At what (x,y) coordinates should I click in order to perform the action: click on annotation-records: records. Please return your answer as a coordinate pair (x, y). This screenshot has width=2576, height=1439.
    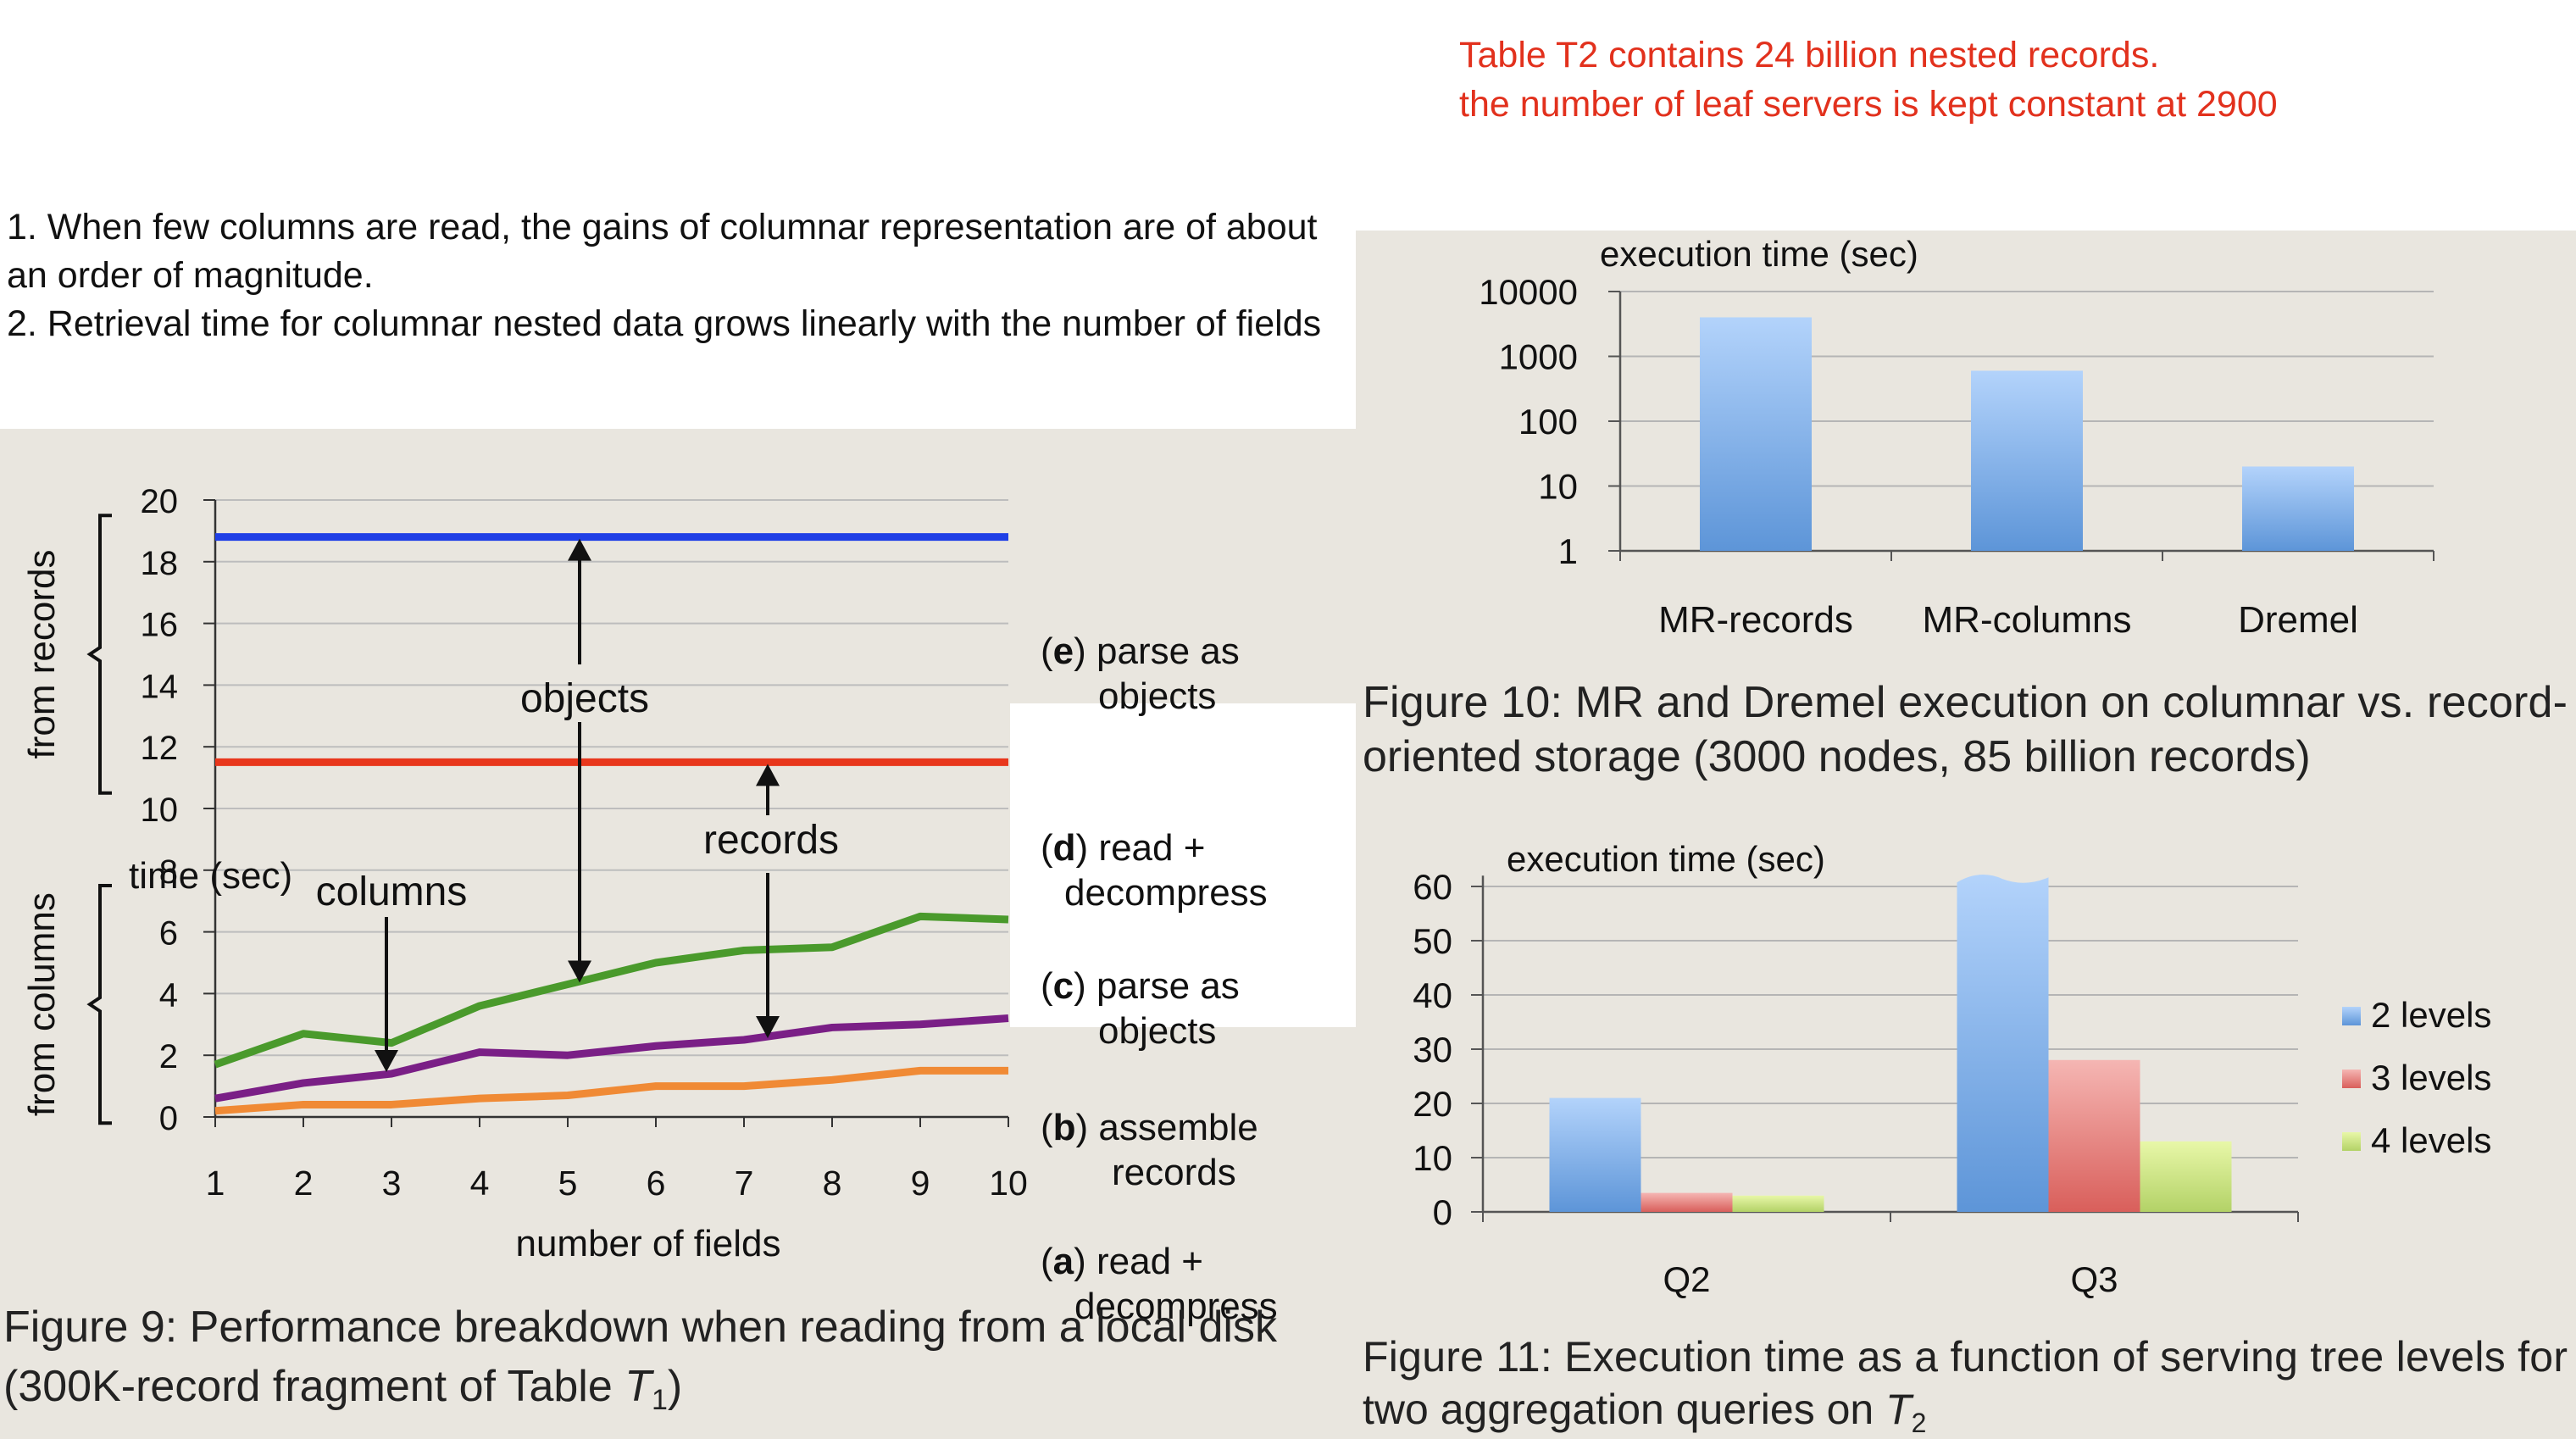
    Looking at the image, I should click on (771, 840).